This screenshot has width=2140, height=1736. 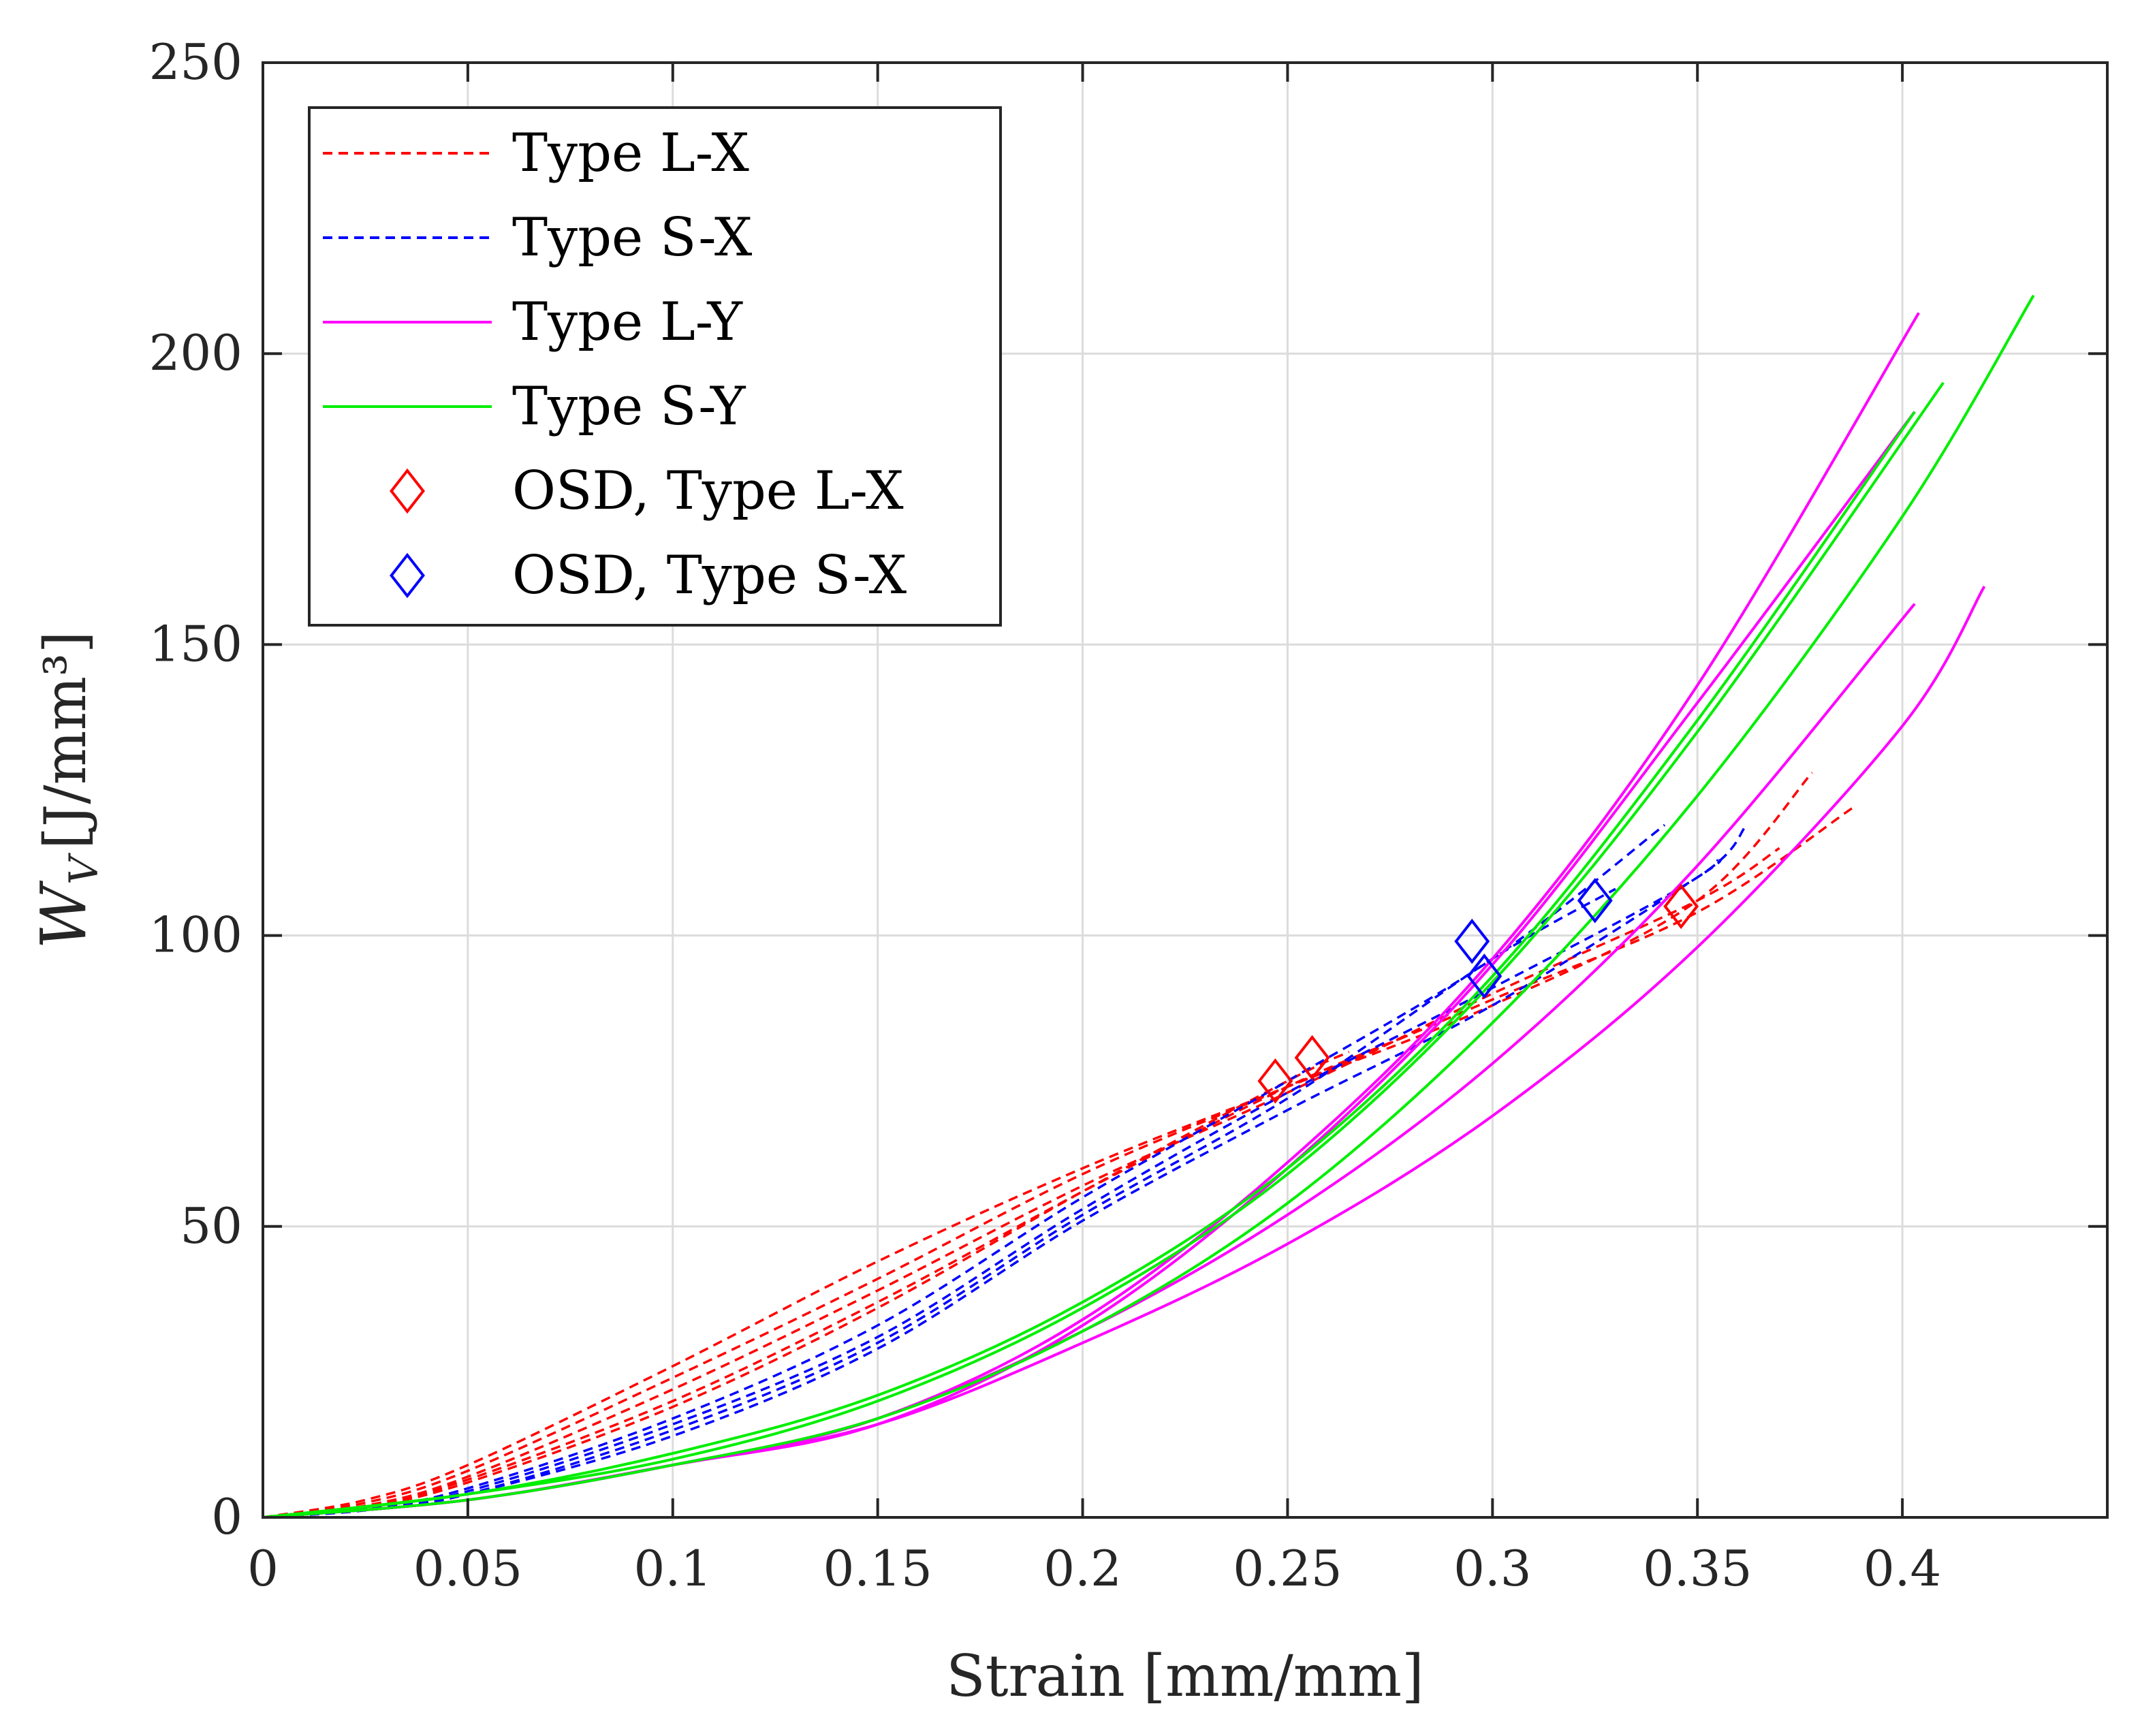 What do you see at coordinates (227, 1516) in the screenshot?
I see `y-tick-label: 0` at bounding box center [227, 1516].